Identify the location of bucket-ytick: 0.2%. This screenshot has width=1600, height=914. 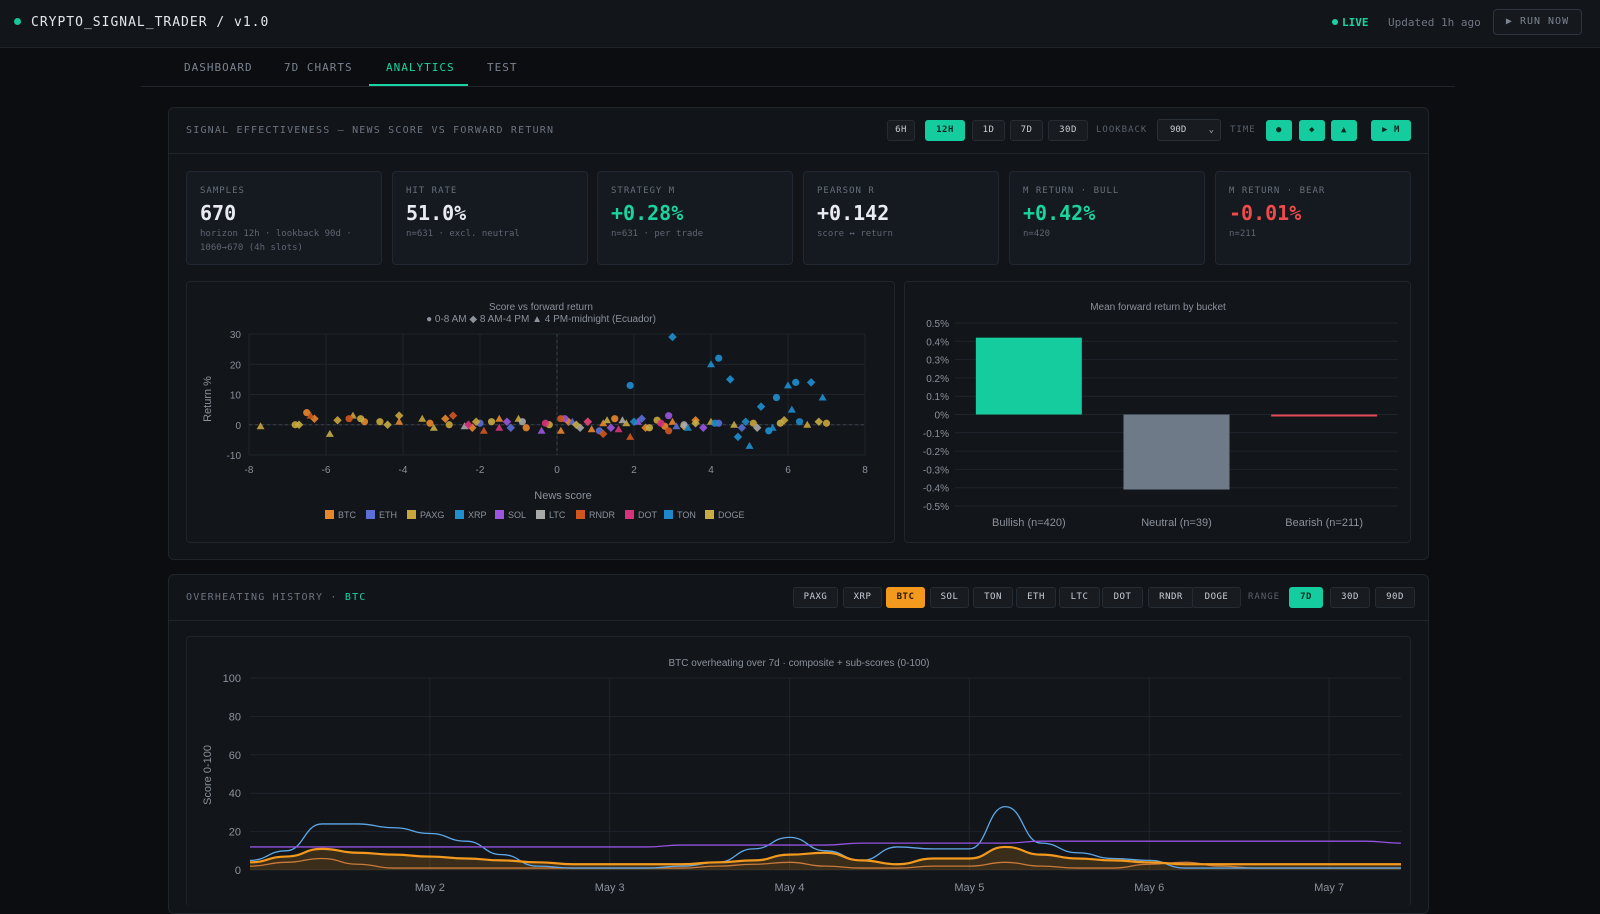
(937, 379).